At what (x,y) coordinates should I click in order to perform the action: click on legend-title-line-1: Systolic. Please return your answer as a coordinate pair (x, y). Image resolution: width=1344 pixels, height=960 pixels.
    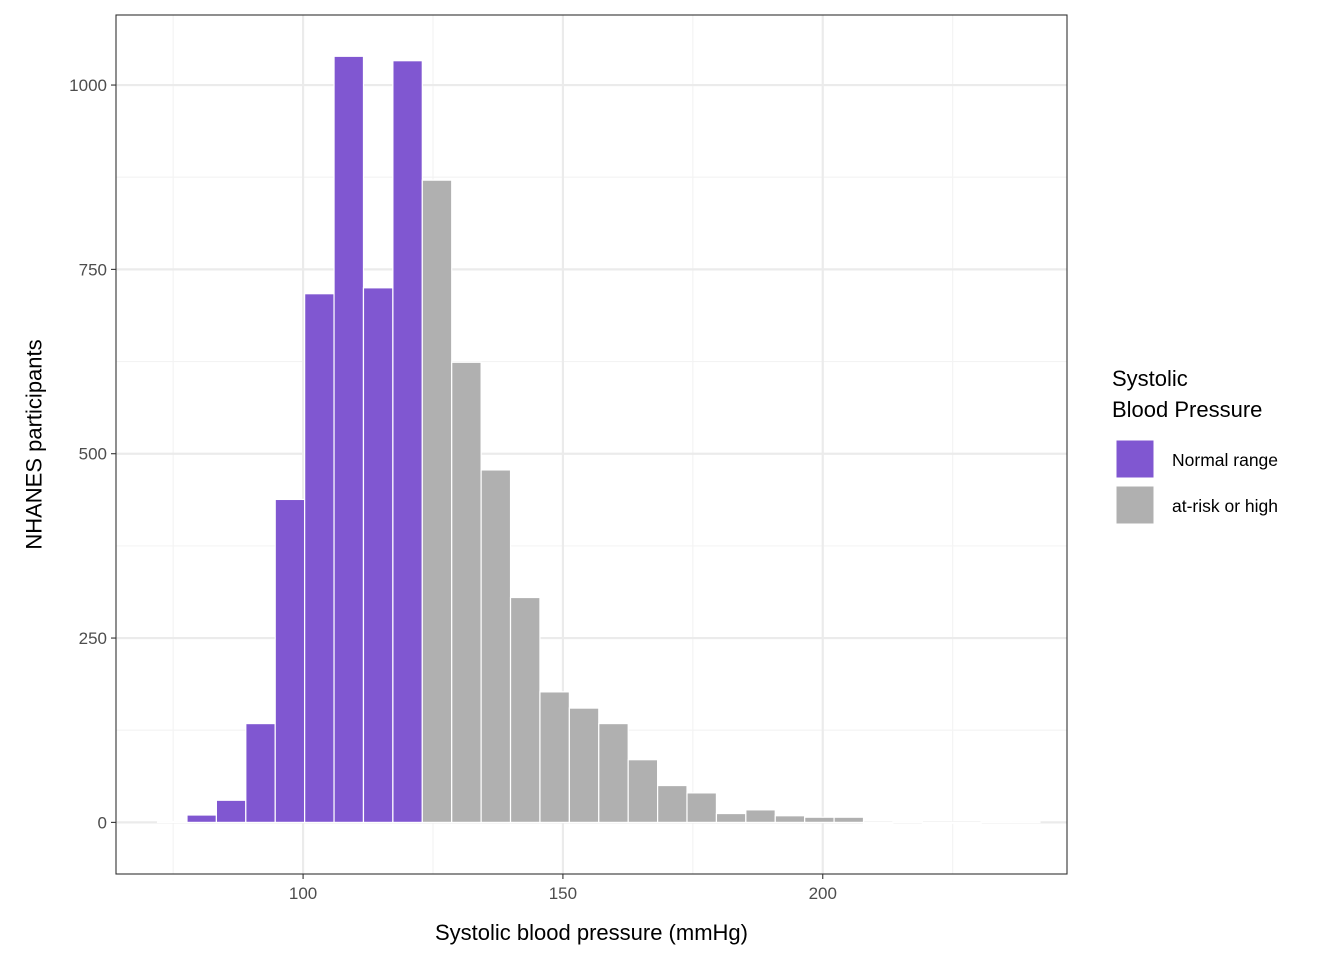
    Looking at the image, I should click on (1150, 378).